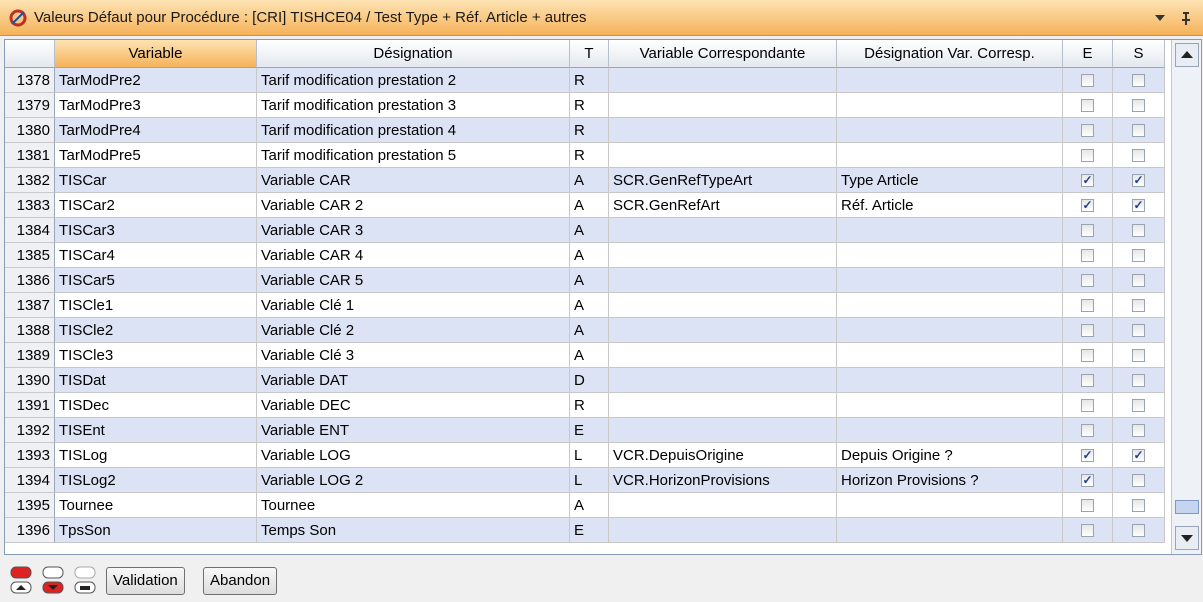  I want to click on row-number: 1381, so click(30, 155).